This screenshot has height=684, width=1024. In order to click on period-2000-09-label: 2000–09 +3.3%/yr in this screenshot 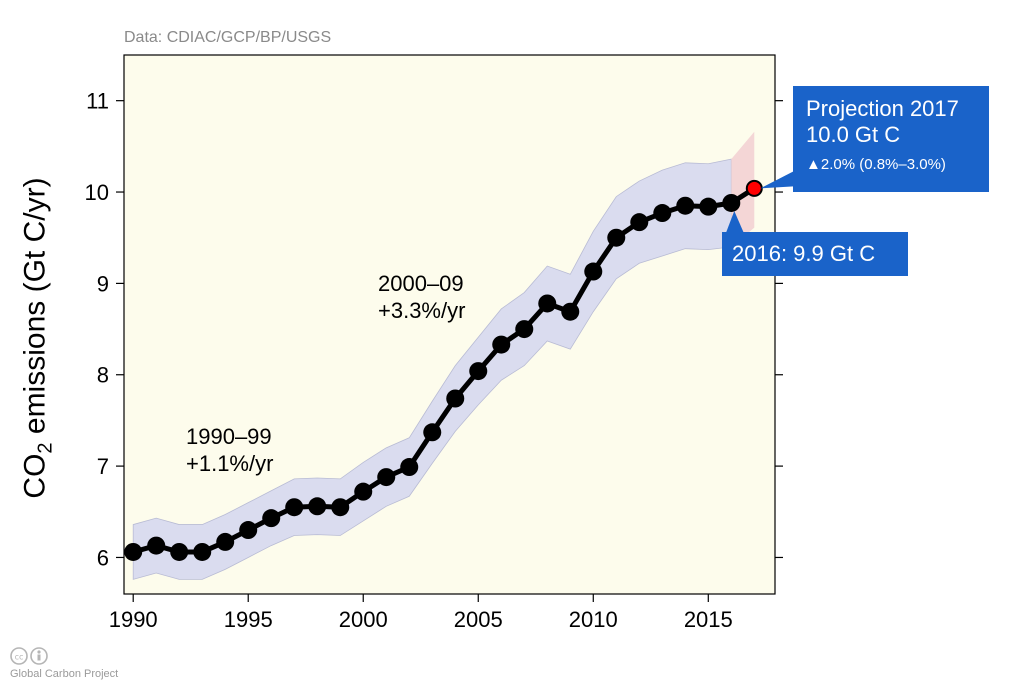, I will do `click(421, 297)`.